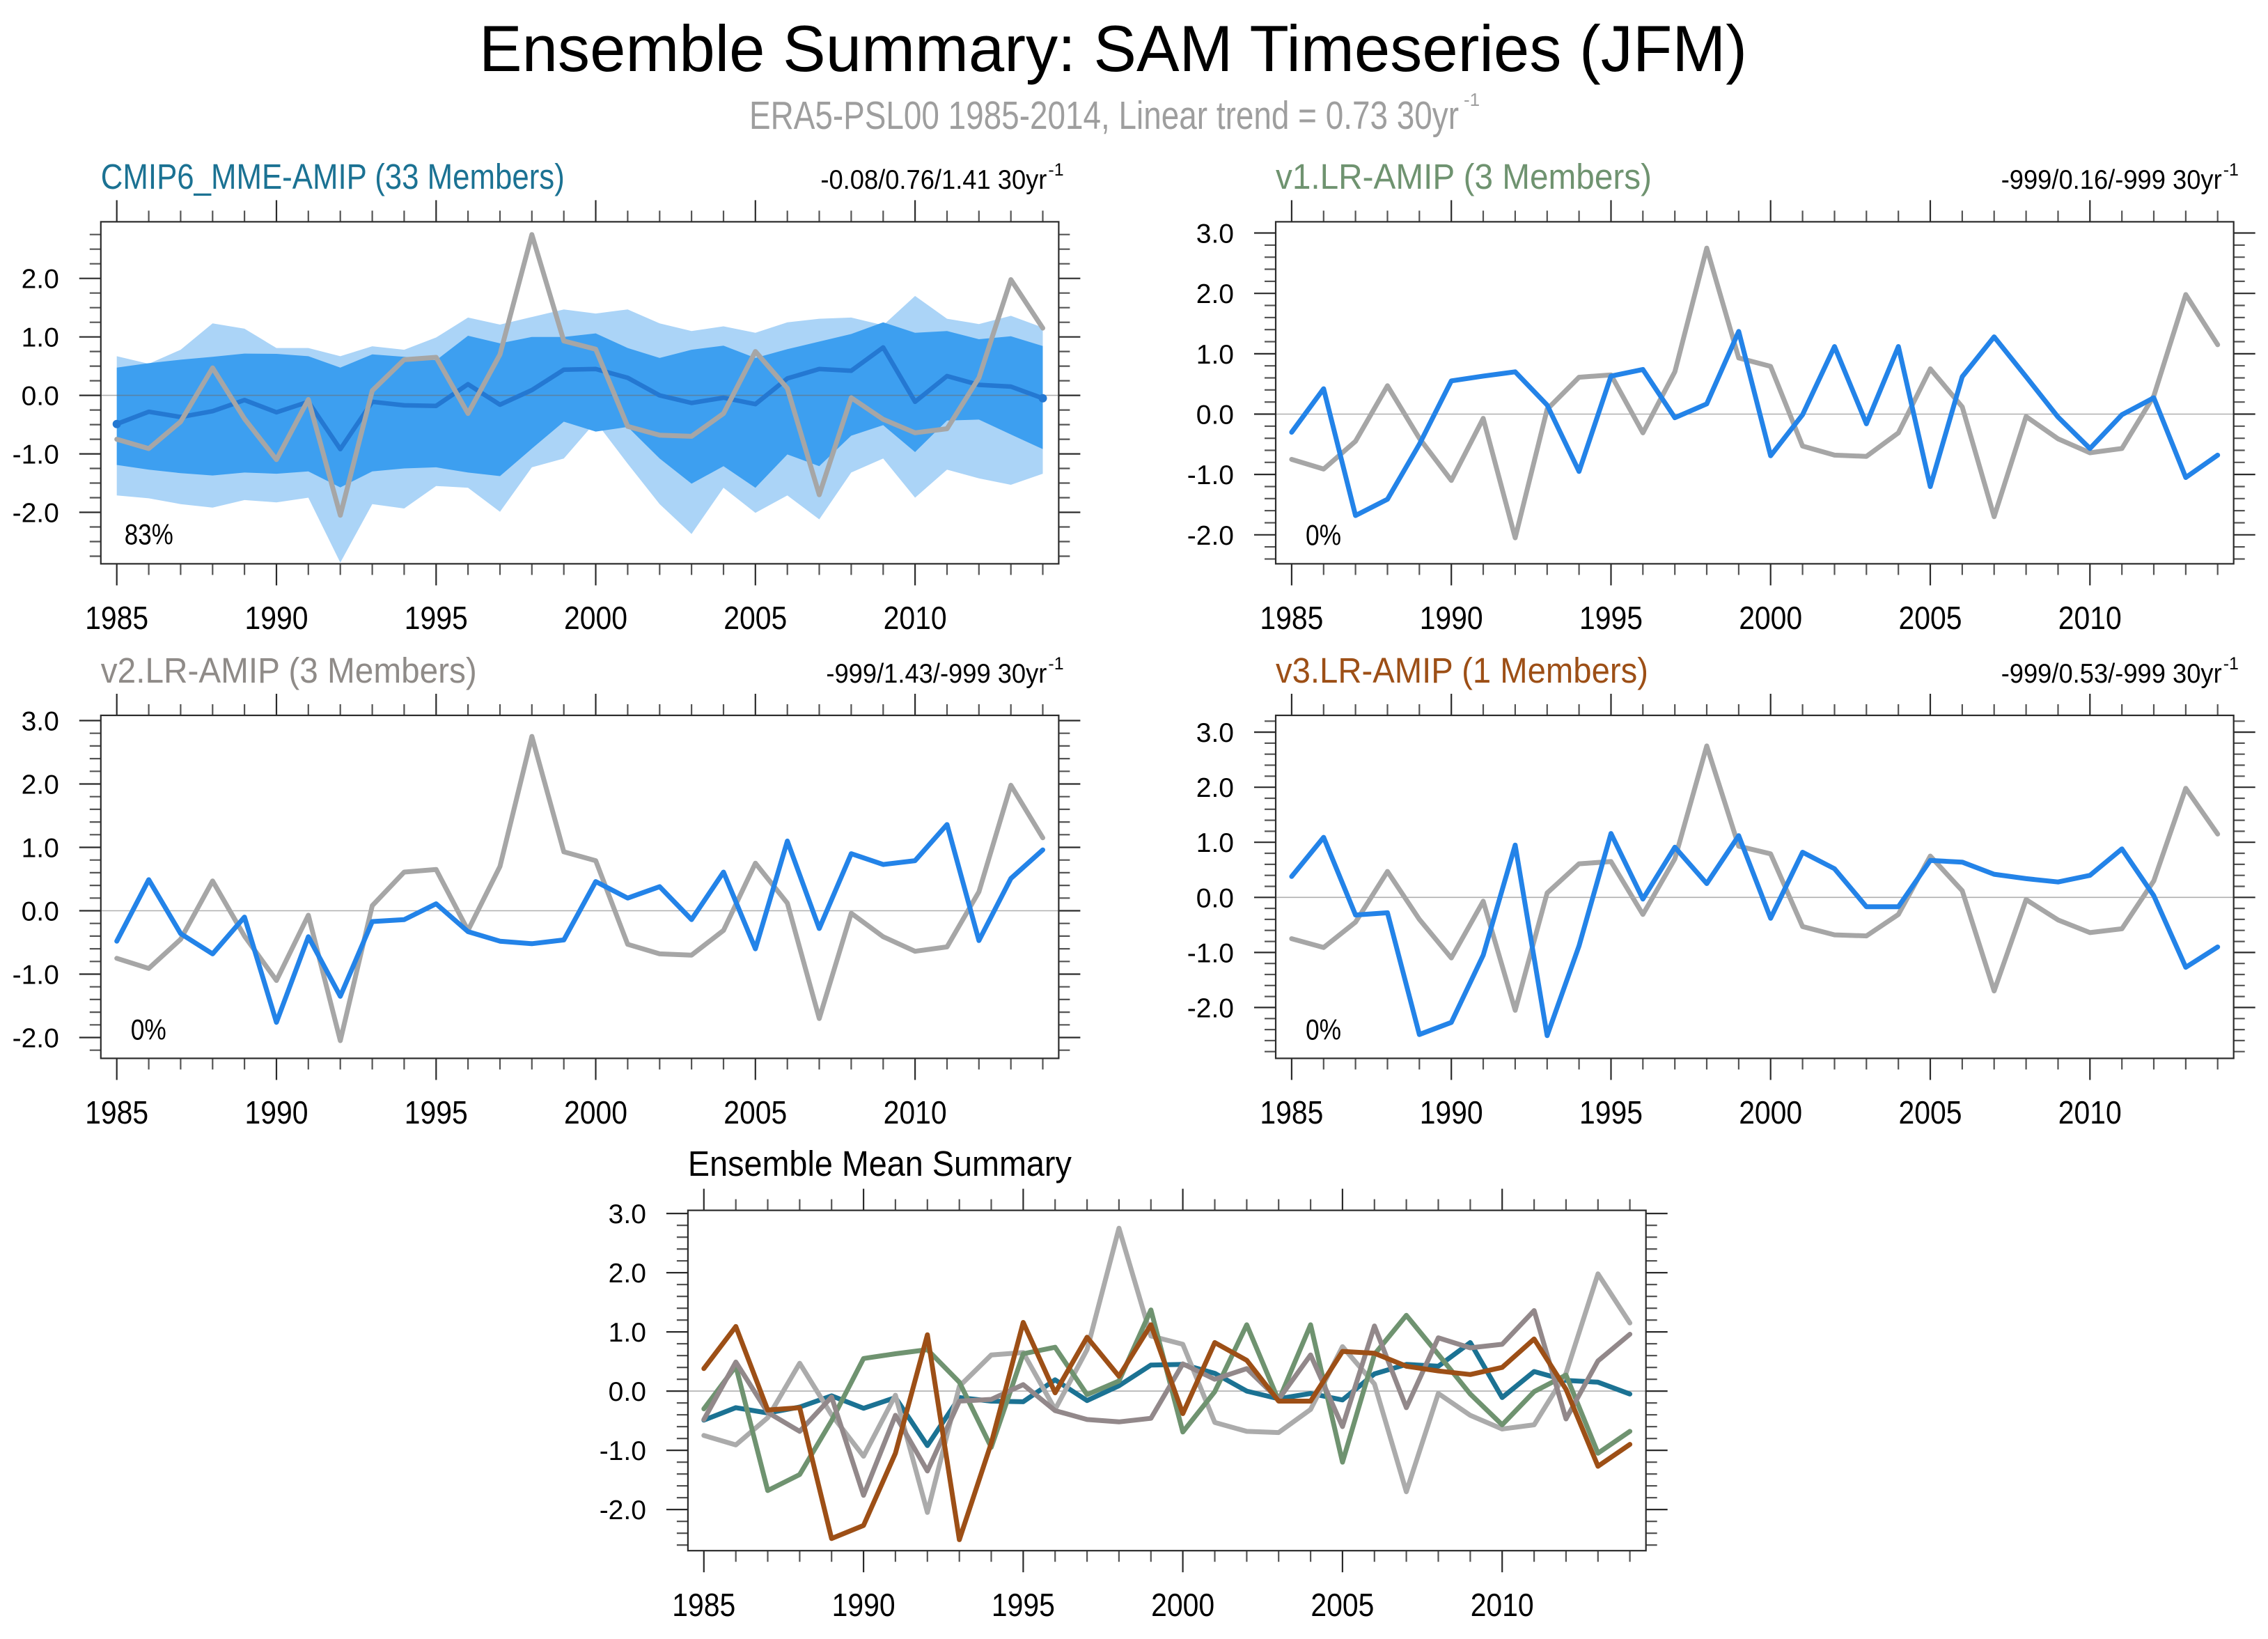 The width and height of the screenshot is (2268, 1639). Describe the element at coordinates (2111, 674) in the screenshot. I see `svg-text: -999/0.53/-999 30yr` at that location.